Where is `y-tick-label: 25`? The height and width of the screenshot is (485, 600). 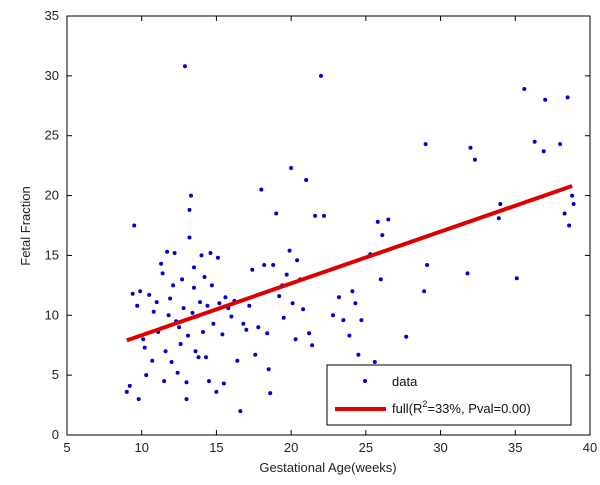 y-tick-label: 25 is located at coordinates (52, 135).